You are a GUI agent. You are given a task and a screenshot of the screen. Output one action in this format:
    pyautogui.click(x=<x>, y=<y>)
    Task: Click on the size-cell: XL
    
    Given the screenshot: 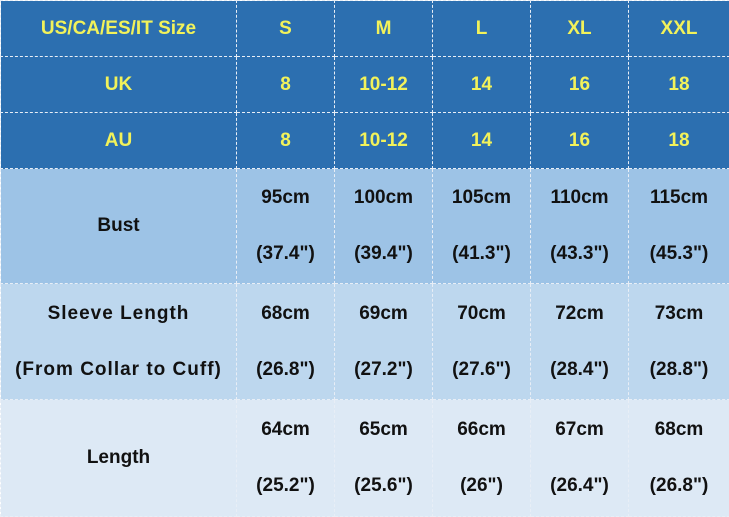 What is the action you would take?
    pyautogui.click(x=580, y=29)
    